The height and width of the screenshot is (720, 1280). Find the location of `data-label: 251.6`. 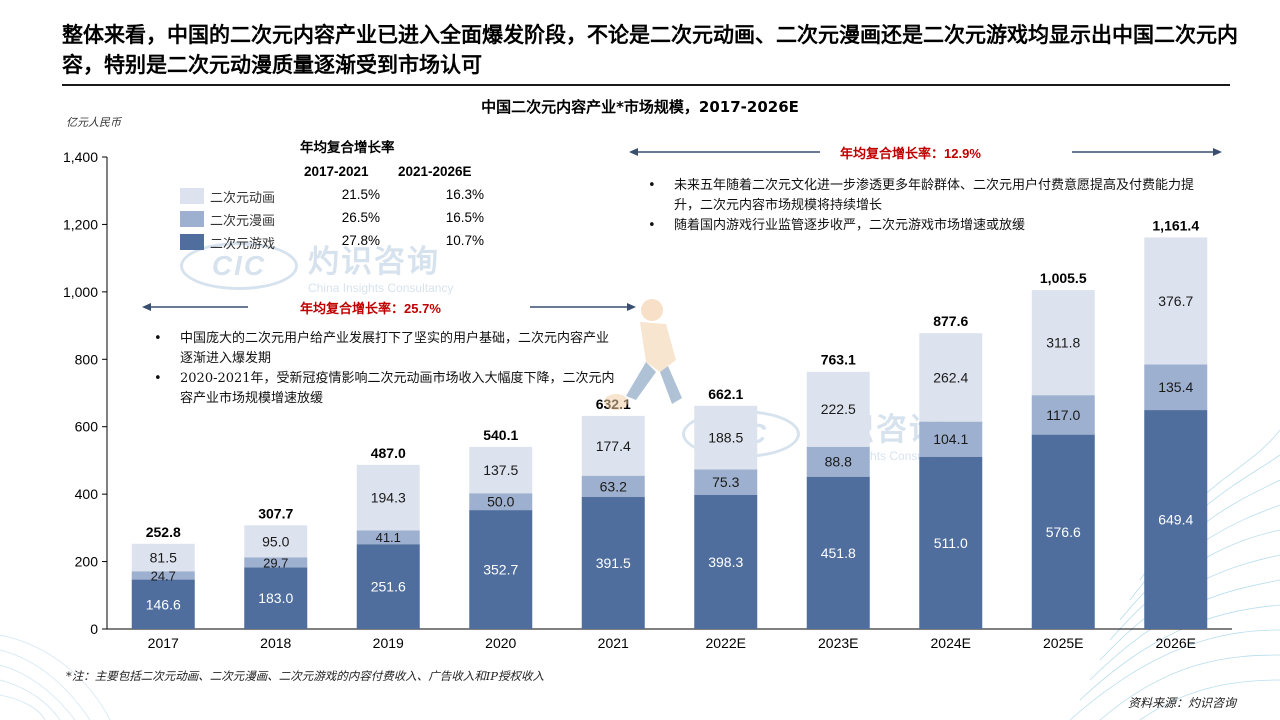

data-label: 251.6 is located at coordinates (388, 587).